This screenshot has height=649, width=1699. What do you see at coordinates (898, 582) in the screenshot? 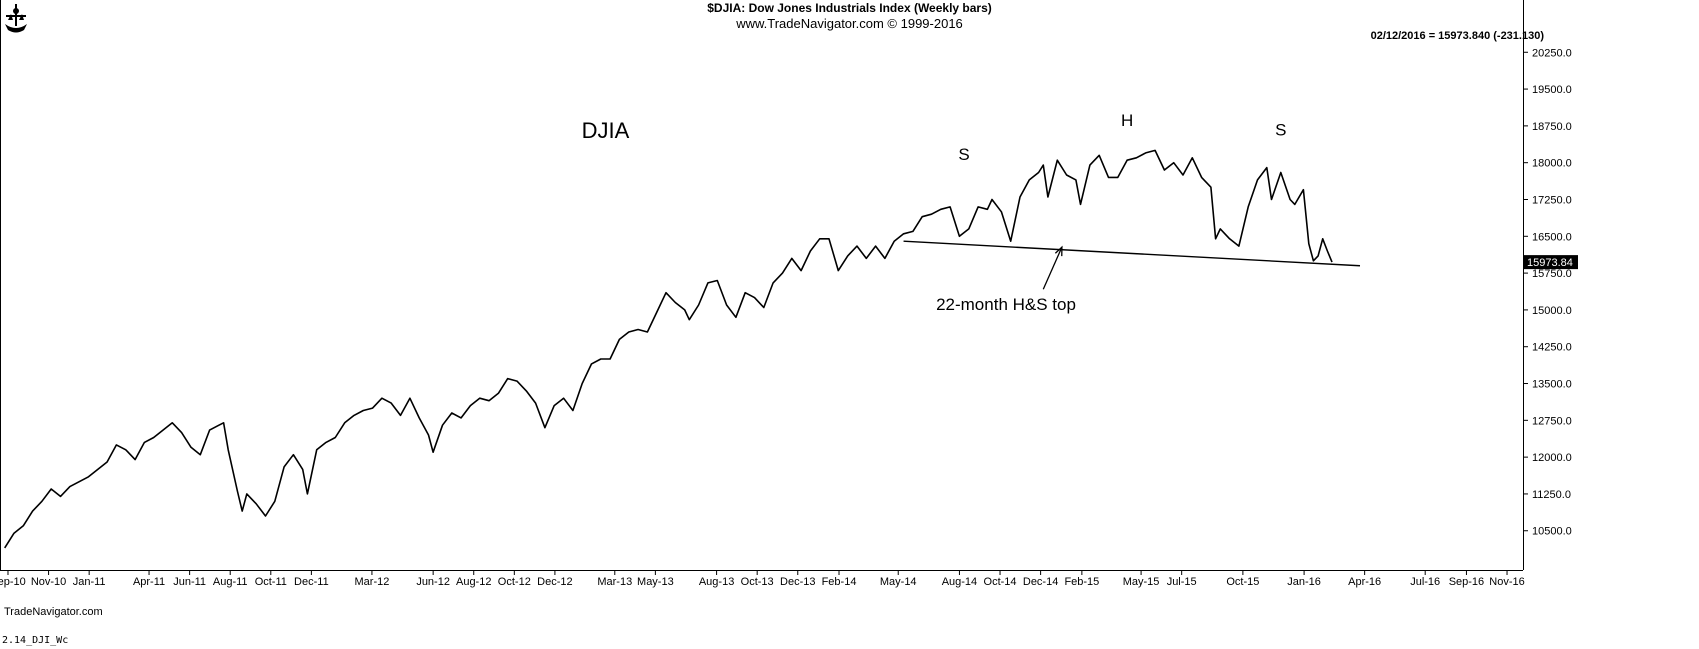
I see `x-tick-label: May-14` at bounding box center [898, 582].